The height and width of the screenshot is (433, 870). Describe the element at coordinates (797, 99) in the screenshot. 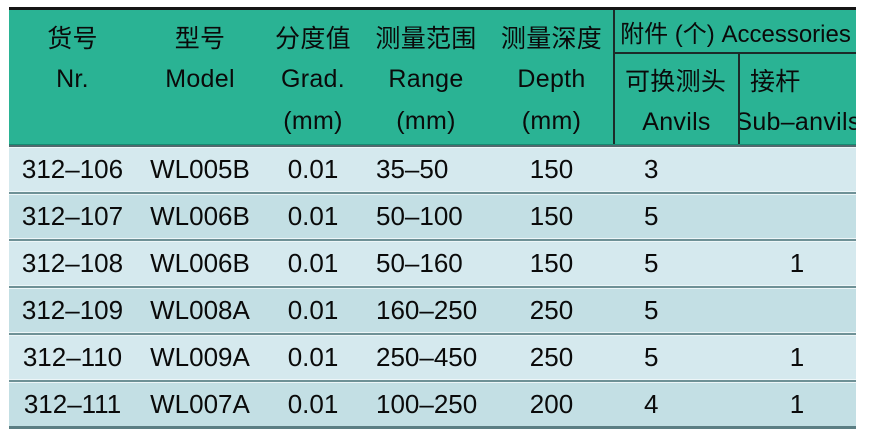

I see `column-header-subanvils: 接杆 Sub–anvils` at that location.